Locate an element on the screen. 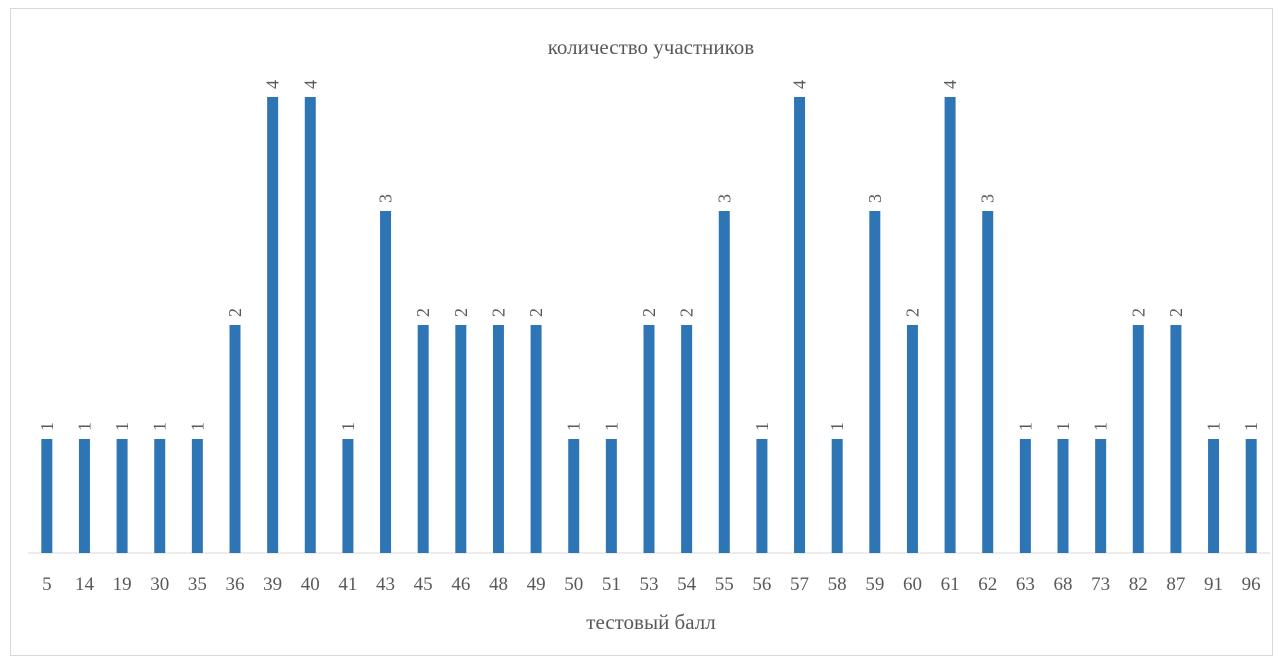 Image resolution: width=1284 pixels, height=662 pixels. data-label-43: 3 is located at coordinates (386, 198).